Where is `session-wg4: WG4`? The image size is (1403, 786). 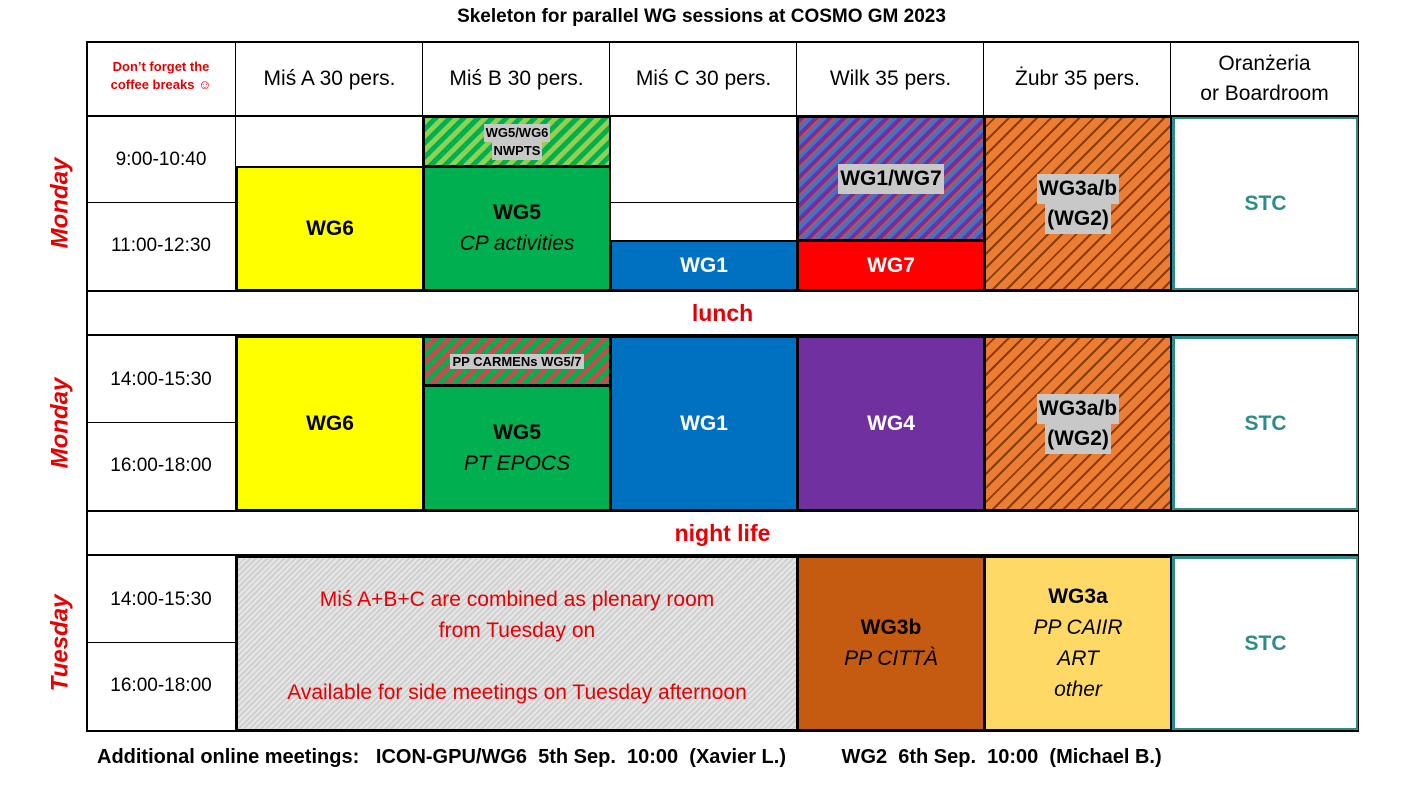
session-wg4: WG4 is located at coordinates (891, 423).